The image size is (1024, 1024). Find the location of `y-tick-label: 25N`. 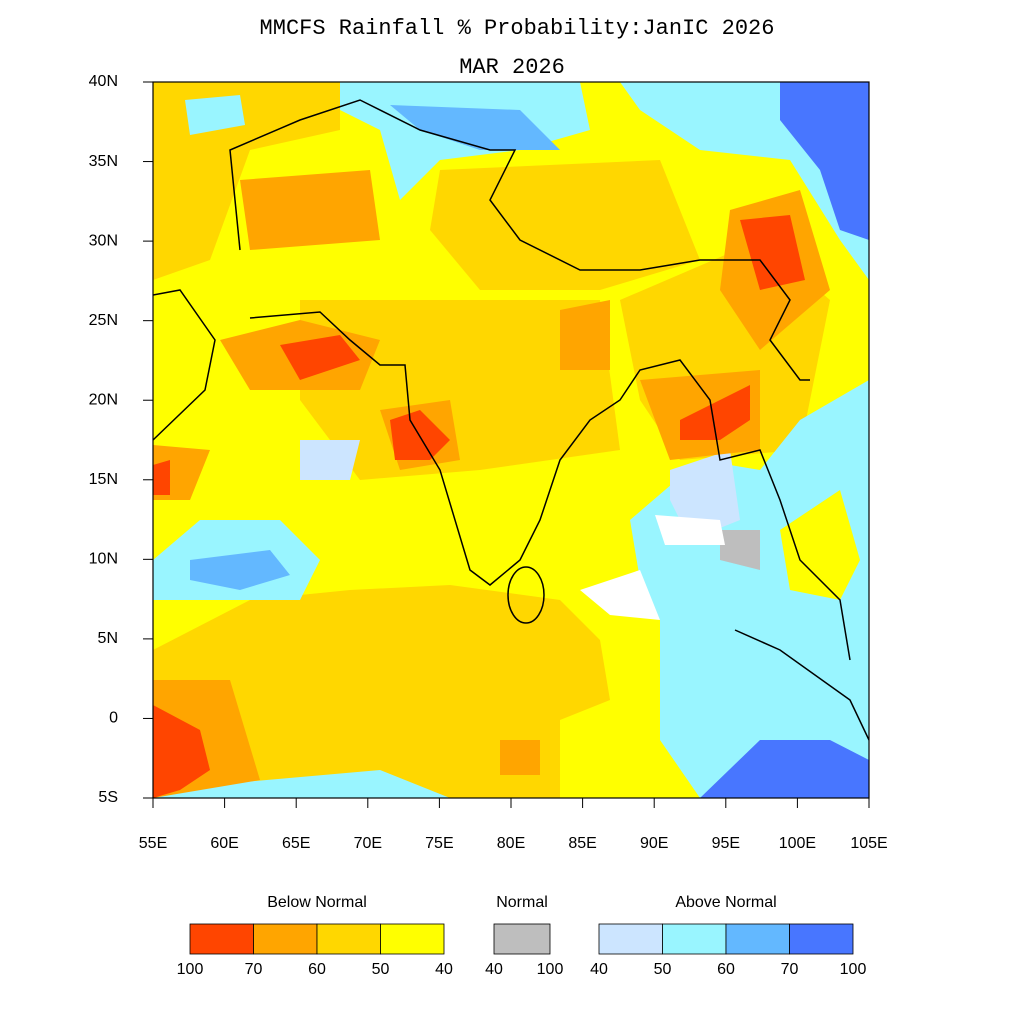

y-tick-label: 25N is located at coordinates (103, 320).